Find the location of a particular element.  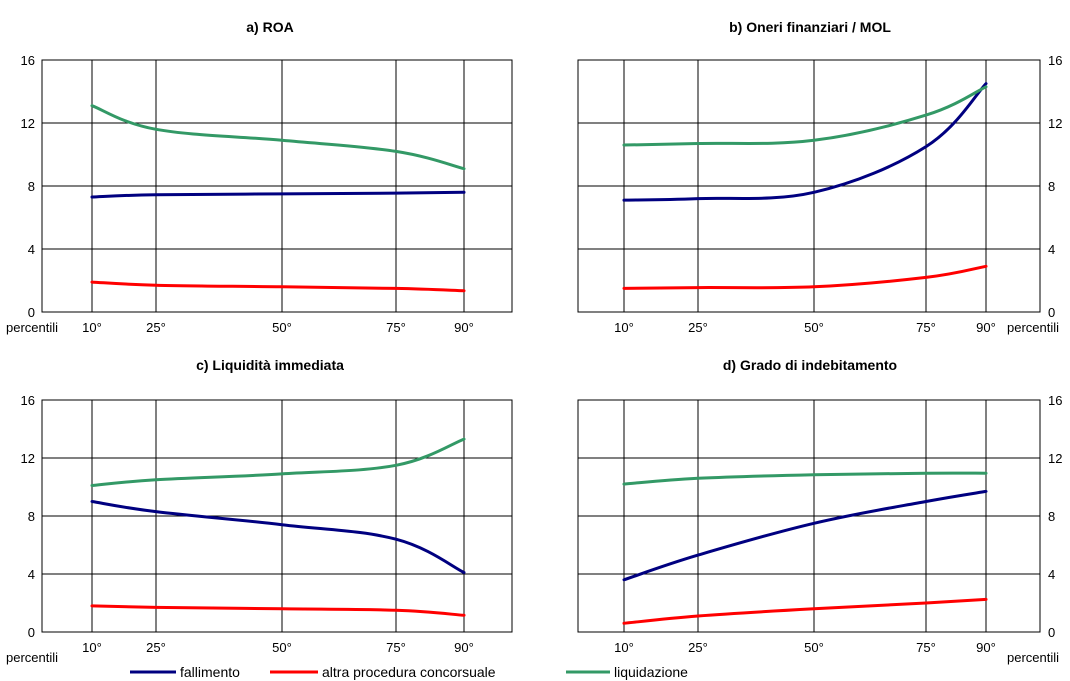

chart-title: d) Grado di indebitamento is located at coordinates (810, 365).